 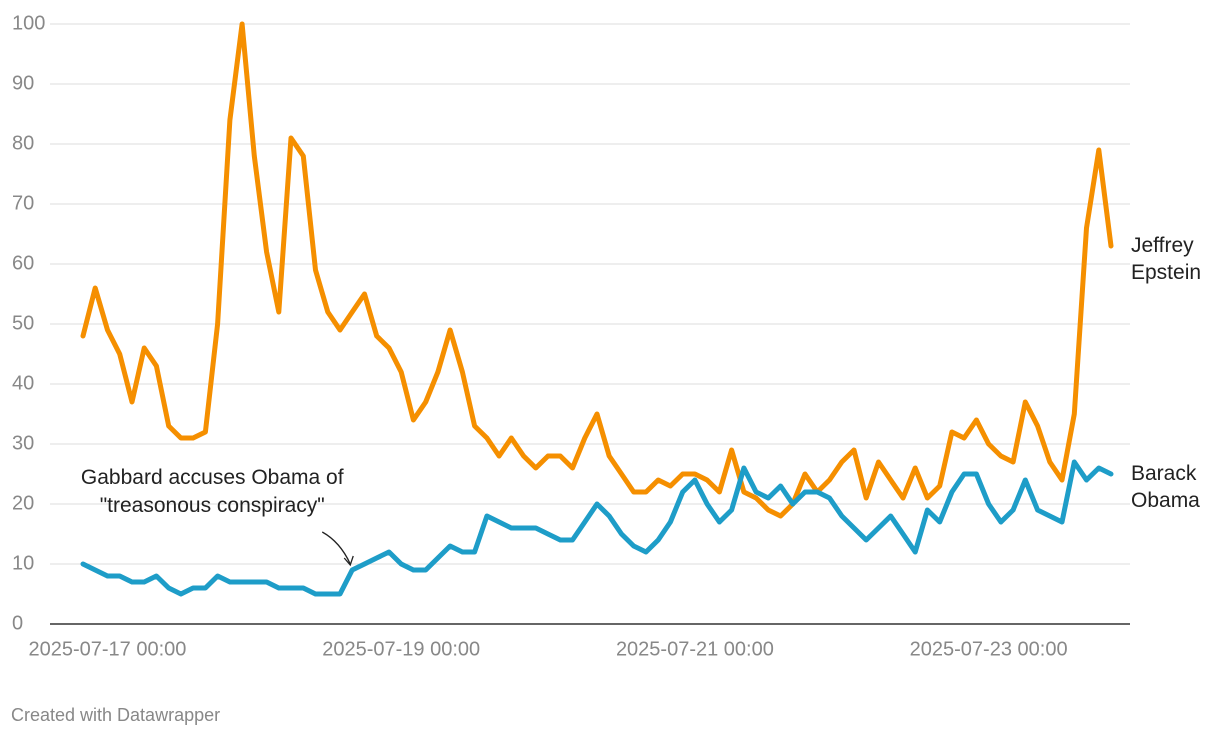 What do you see at coordinates (23, 203) in the screenshot?
I see `y-tick-label: 70` at bounding box center [23, 203].